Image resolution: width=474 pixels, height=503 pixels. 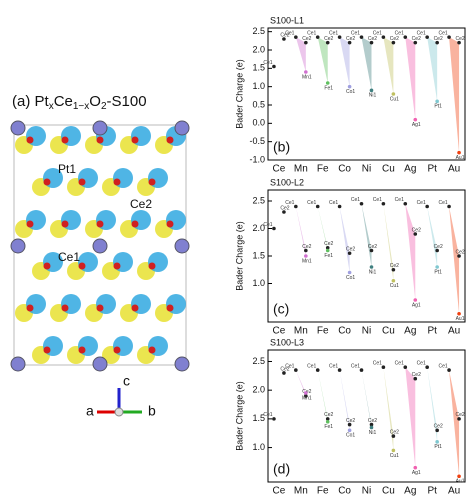 I want to click on x-tick-label: Ag, so click(x=410, y=169).